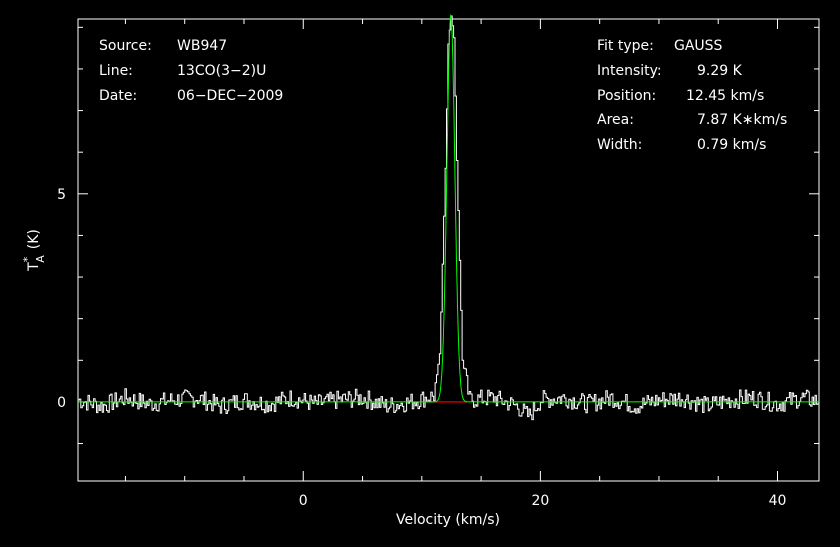  Describe the element at coordinates (116, 71) in the screenshot. I see `info-line-key: Line:` at that location.